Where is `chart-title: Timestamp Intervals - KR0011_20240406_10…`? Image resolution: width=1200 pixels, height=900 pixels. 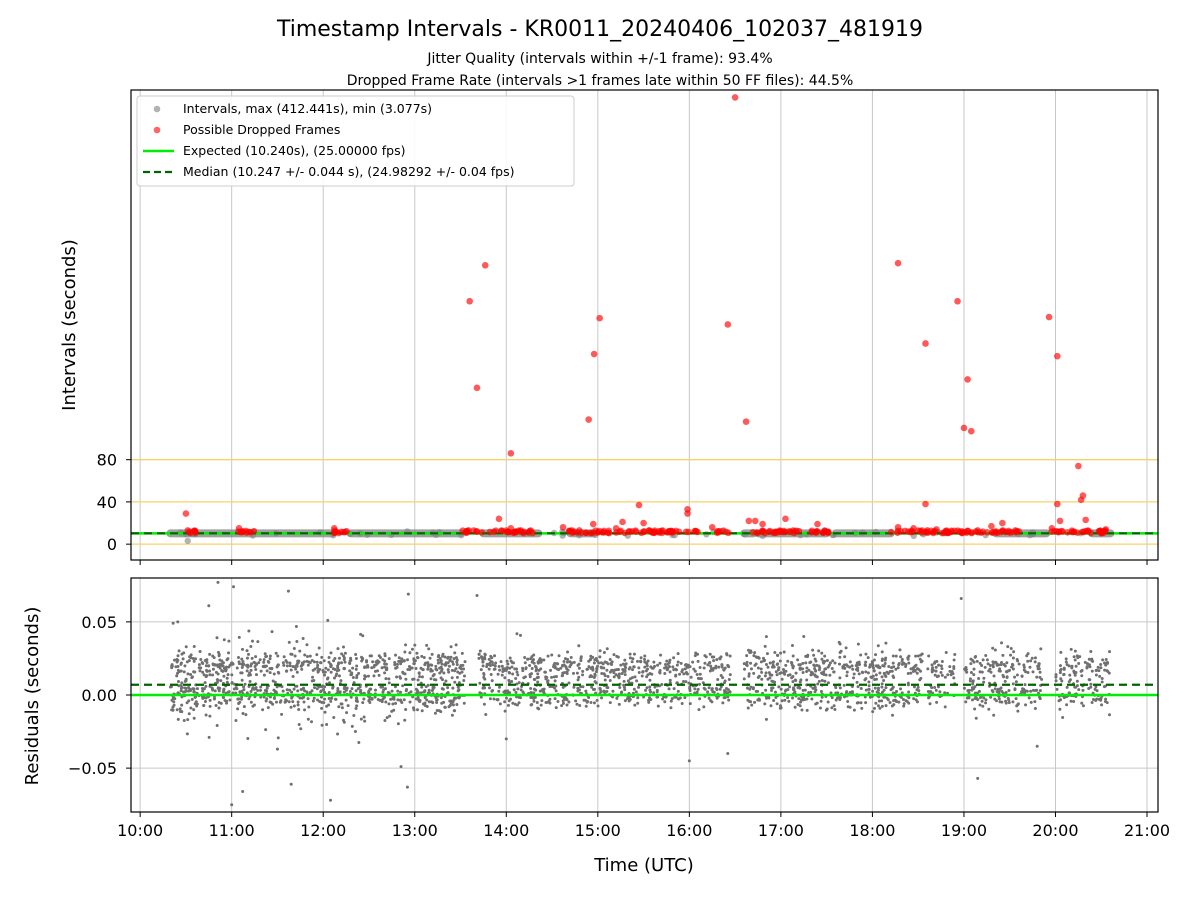
chart-title: Timestamp Intervals - KR0011_20240406_10… is located at coordinates (599, 29).